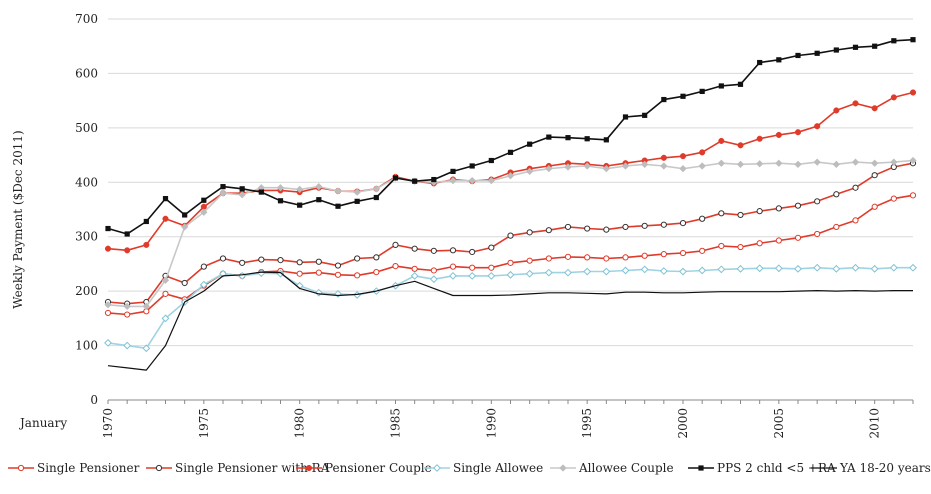 The image size is (931, 494). I want to click on legend-item: YA 18-20 years, so click(871, 468).